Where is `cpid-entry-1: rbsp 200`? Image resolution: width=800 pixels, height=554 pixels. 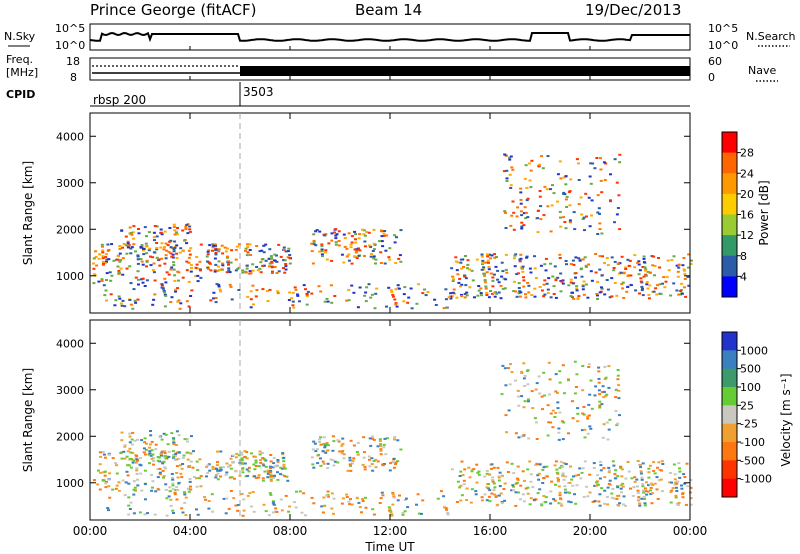
cpid-entry-1: rbsp 200 is located at coordinates (119, 100).